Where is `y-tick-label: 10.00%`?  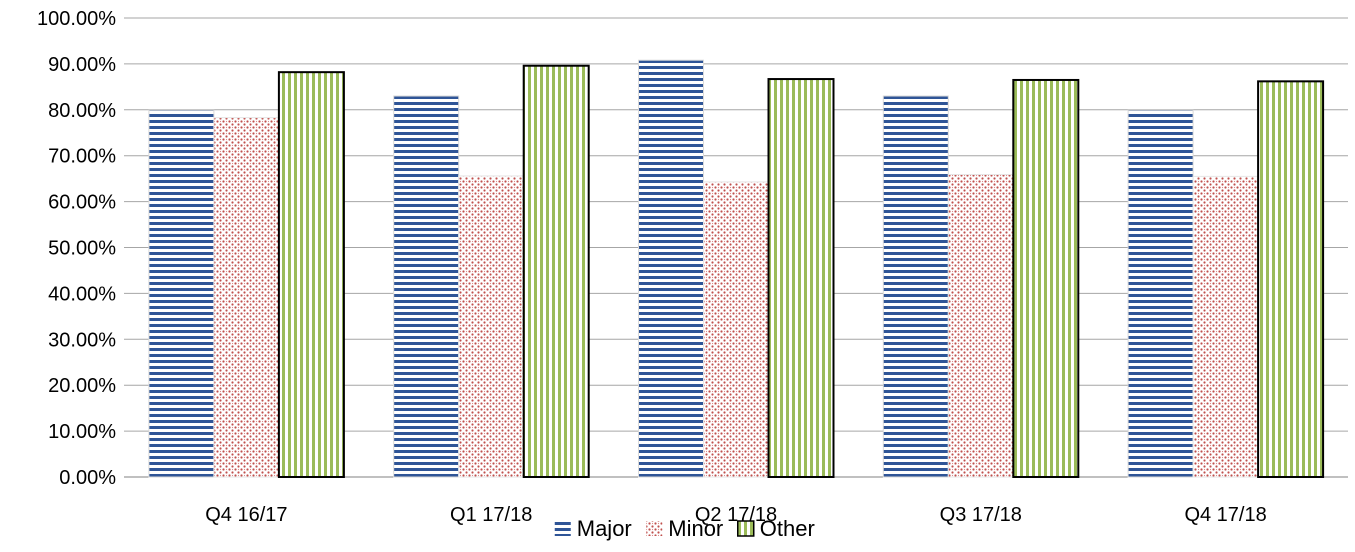
y-tick-label: 10.00% is located at coordinates (82, 432).